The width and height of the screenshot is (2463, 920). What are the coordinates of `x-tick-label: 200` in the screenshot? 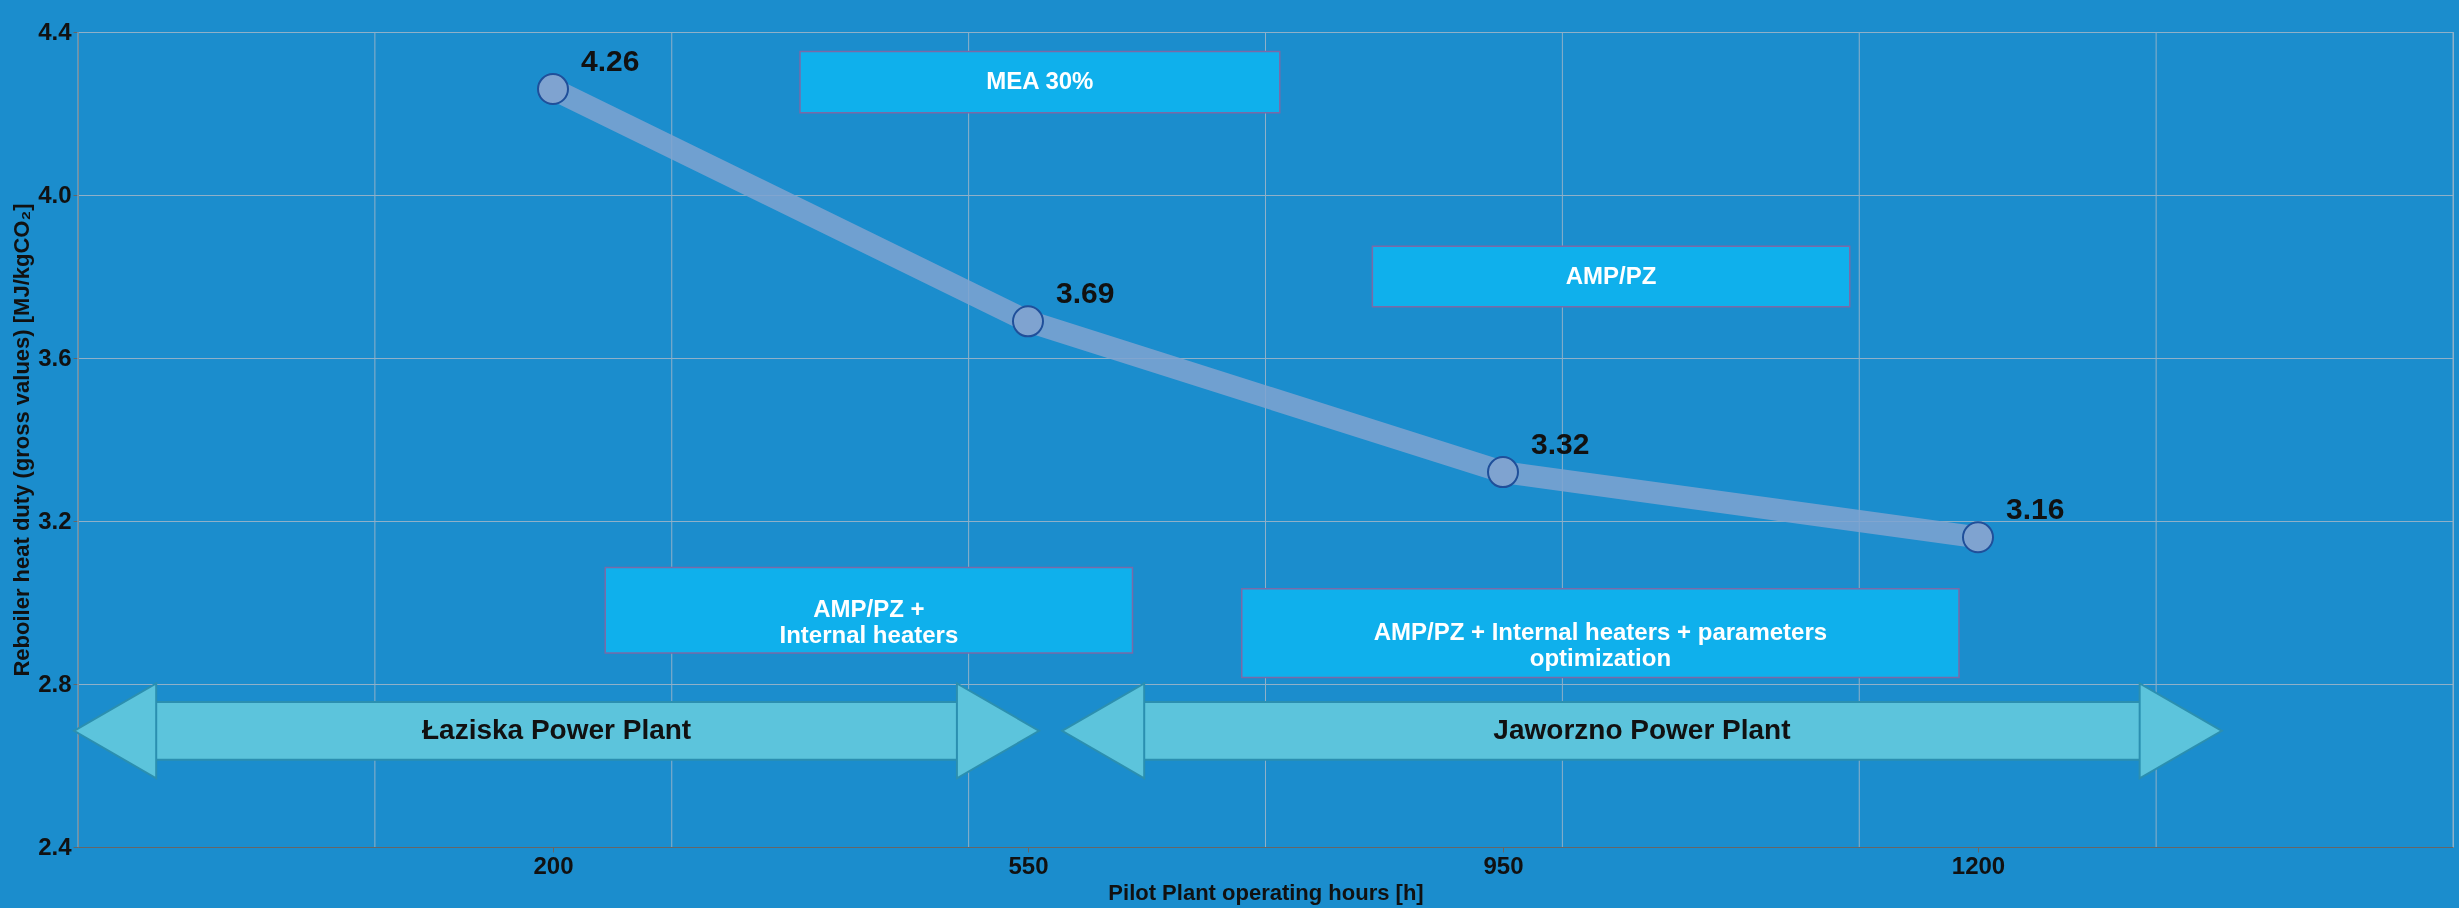 It's located at (553, 865).